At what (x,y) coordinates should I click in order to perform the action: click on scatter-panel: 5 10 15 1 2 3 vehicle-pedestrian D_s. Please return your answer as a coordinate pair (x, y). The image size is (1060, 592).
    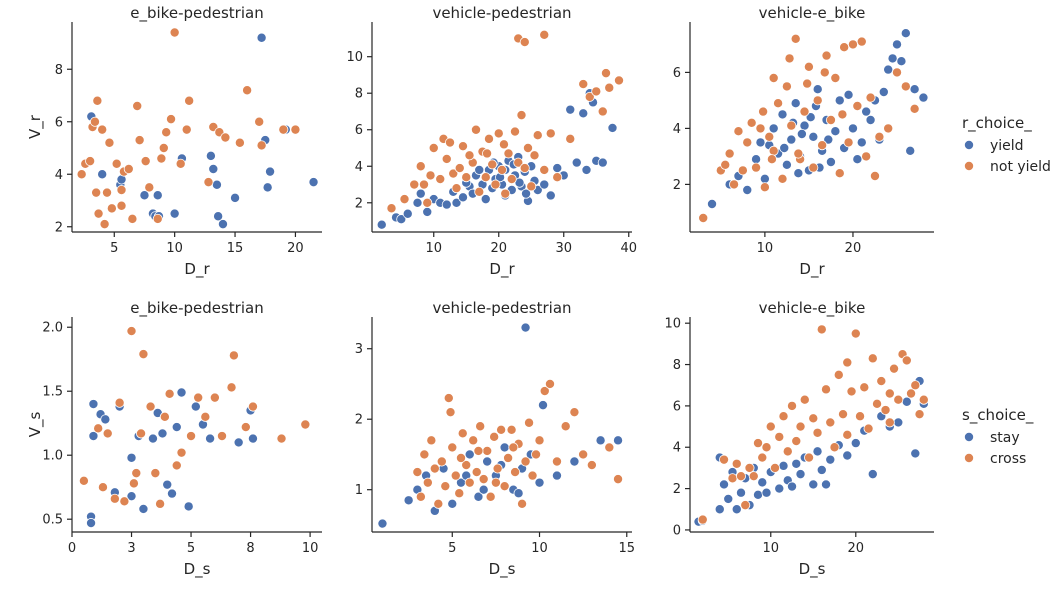
    Looking at the image, I should click on (495, 439).